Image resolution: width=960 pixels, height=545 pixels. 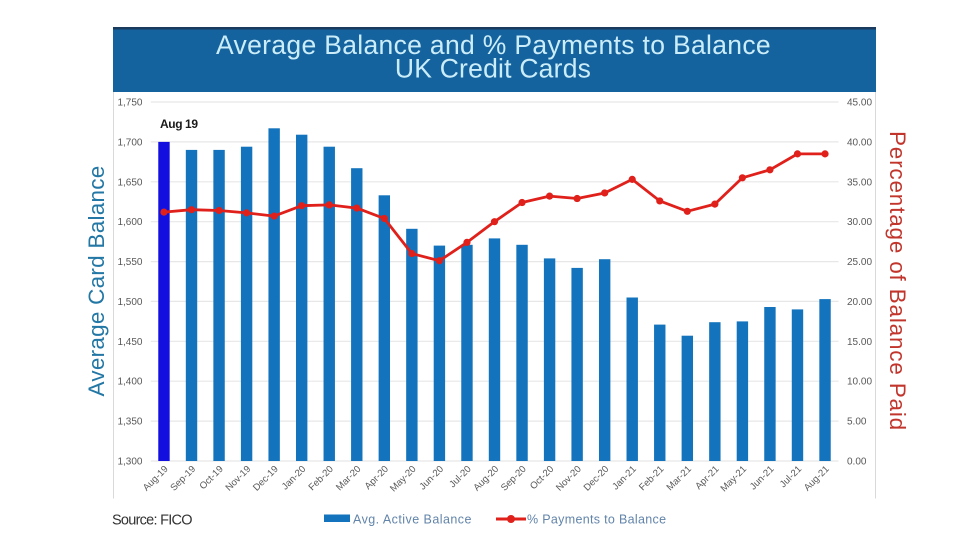 What do you see at coordinates (96, 281) in the screenshot?
I see `svg-text: Average Card Balance` at bounding box center [96, 281].